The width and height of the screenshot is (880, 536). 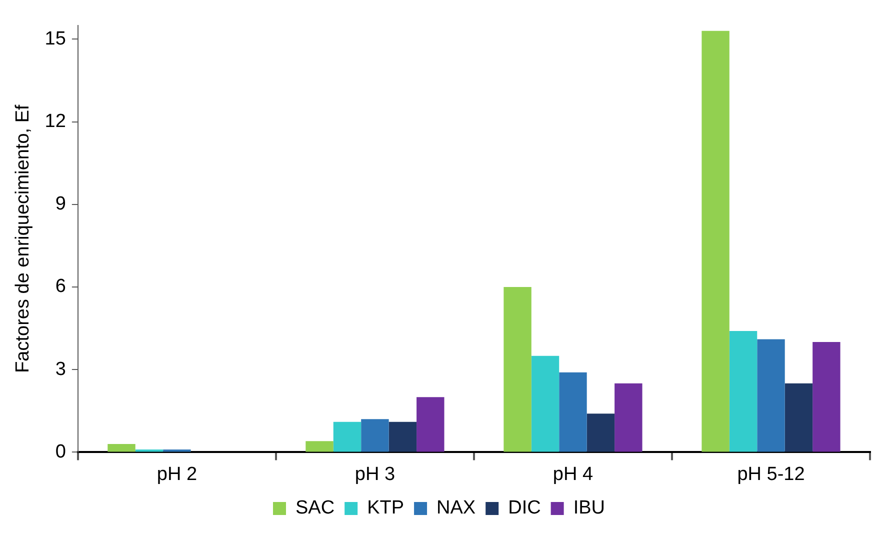 What do you see at coordinates (60, 369) in the screenshot?
I see `y-tick-label: 3` at bounding box center [60, 369].